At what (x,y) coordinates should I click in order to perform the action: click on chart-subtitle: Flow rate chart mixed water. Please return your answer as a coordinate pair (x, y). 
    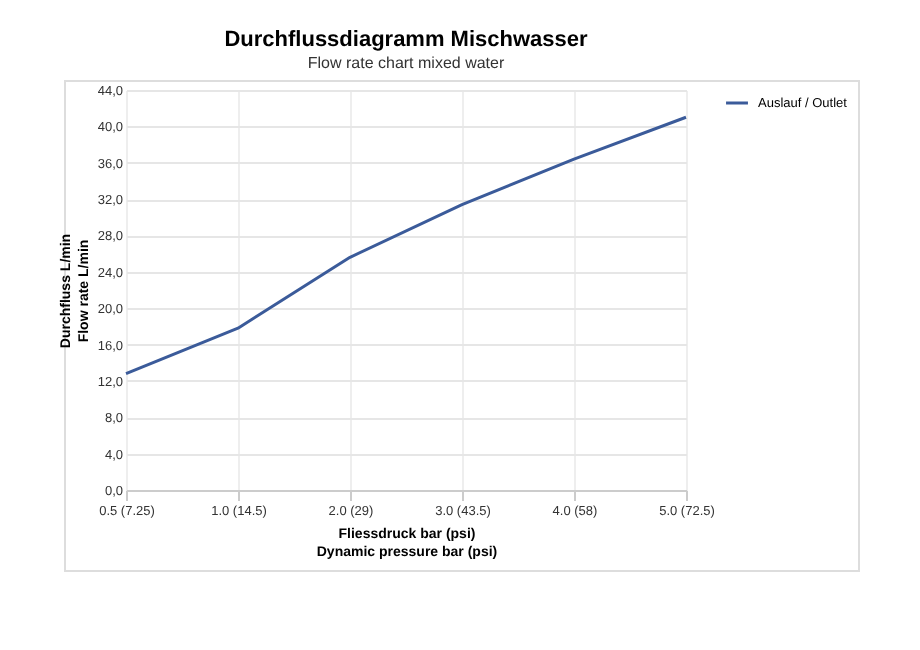
    Looking at the image, I should click on (406, 63).